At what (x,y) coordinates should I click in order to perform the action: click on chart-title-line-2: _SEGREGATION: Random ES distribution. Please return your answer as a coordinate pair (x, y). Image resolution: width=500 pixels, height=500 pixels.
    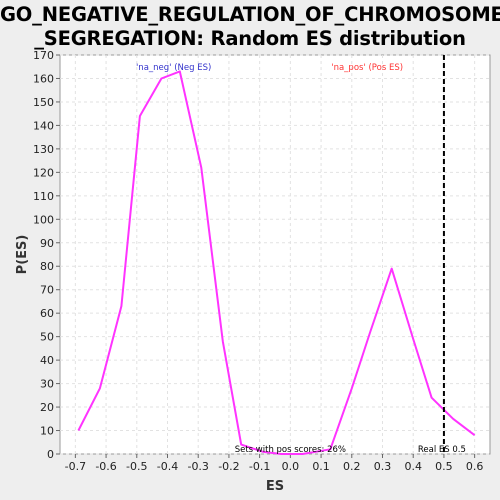
    Looking at the image, I should click on (250, 38).